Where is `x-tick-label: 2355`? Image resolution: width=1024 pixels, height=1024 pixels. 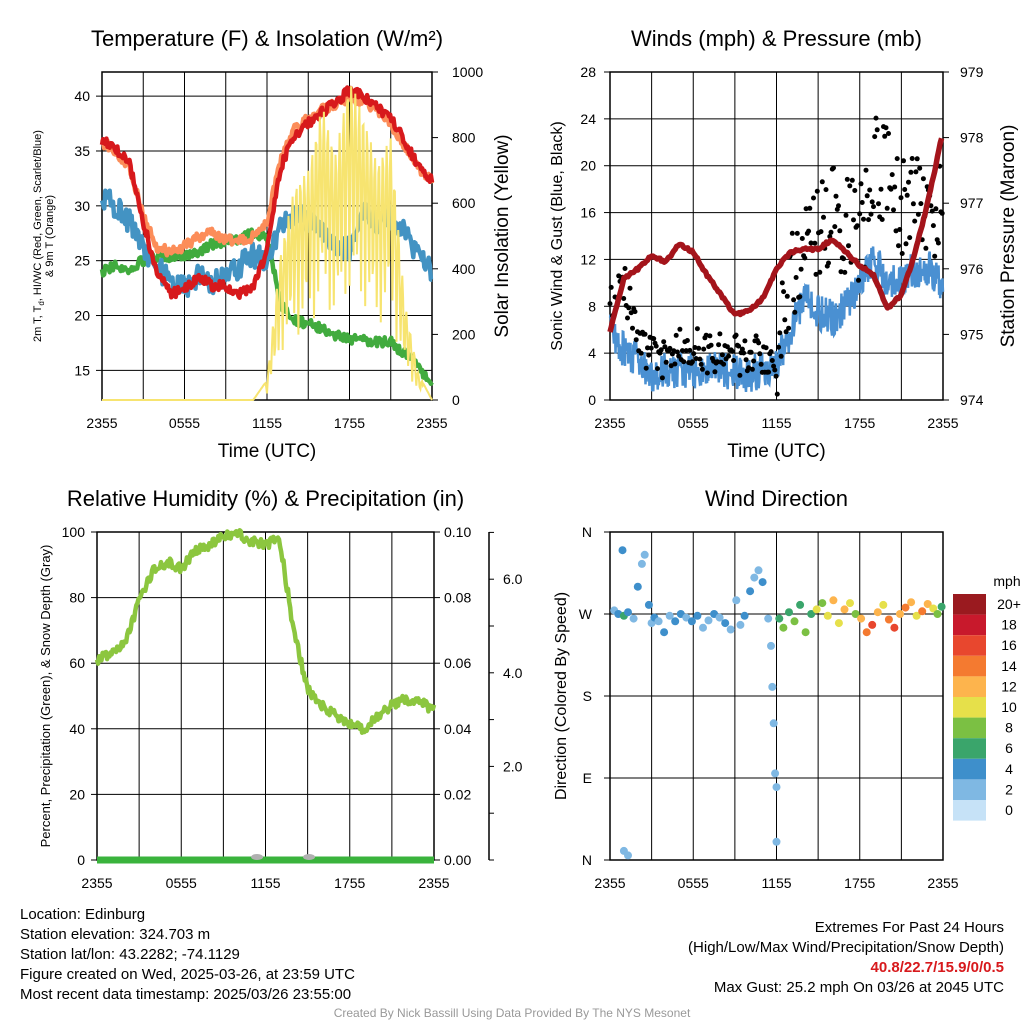
x-tick-label: 2355 is located at coordinates (433, 883).